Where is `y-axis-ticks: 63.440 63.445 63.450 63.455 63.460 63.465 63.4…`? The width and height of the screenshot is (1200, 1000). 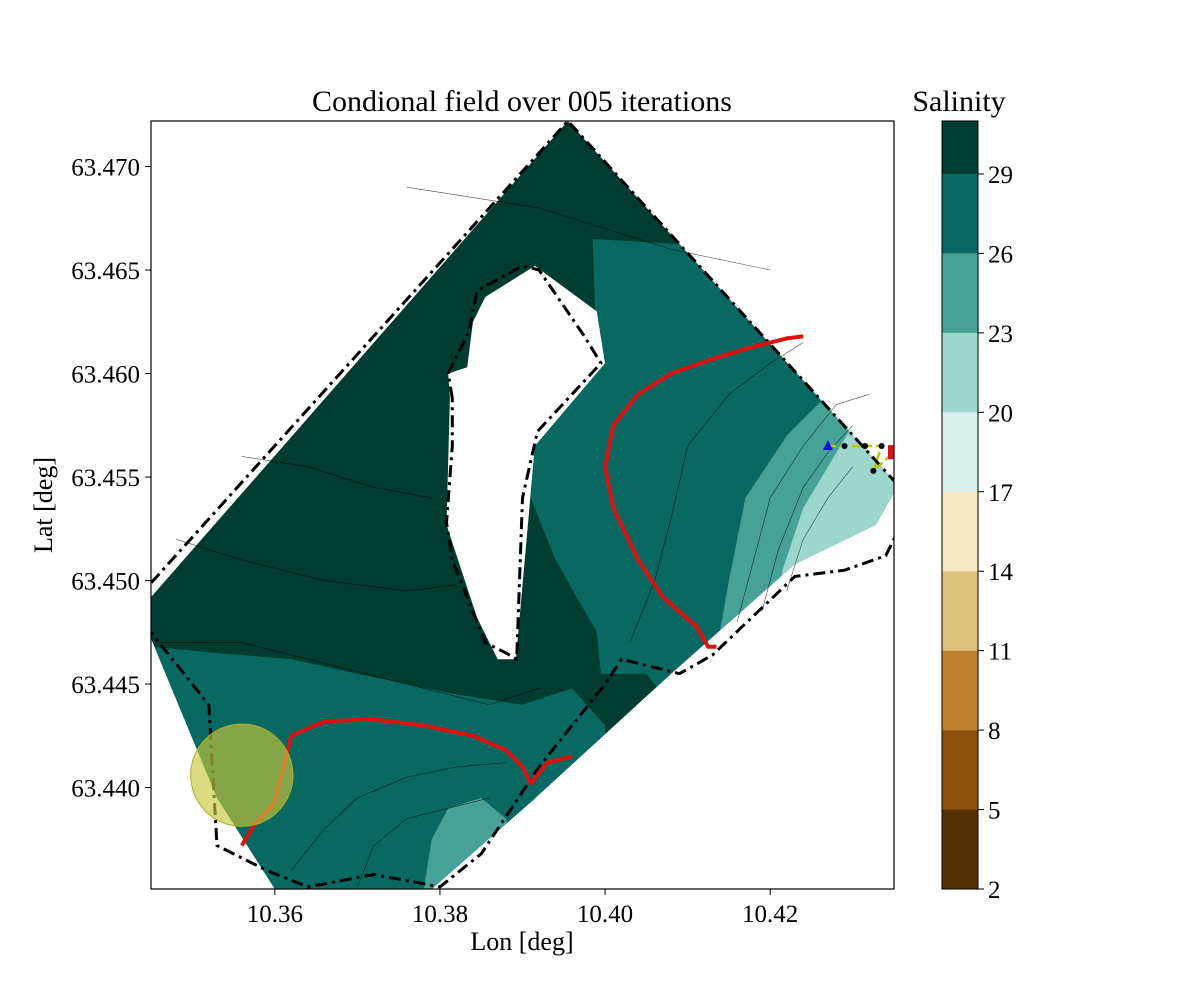
y-axis-ticks: 63.440 63.445 63.450 63.455 63.460 63.465 63.4… is located at coordinates (111, 479).